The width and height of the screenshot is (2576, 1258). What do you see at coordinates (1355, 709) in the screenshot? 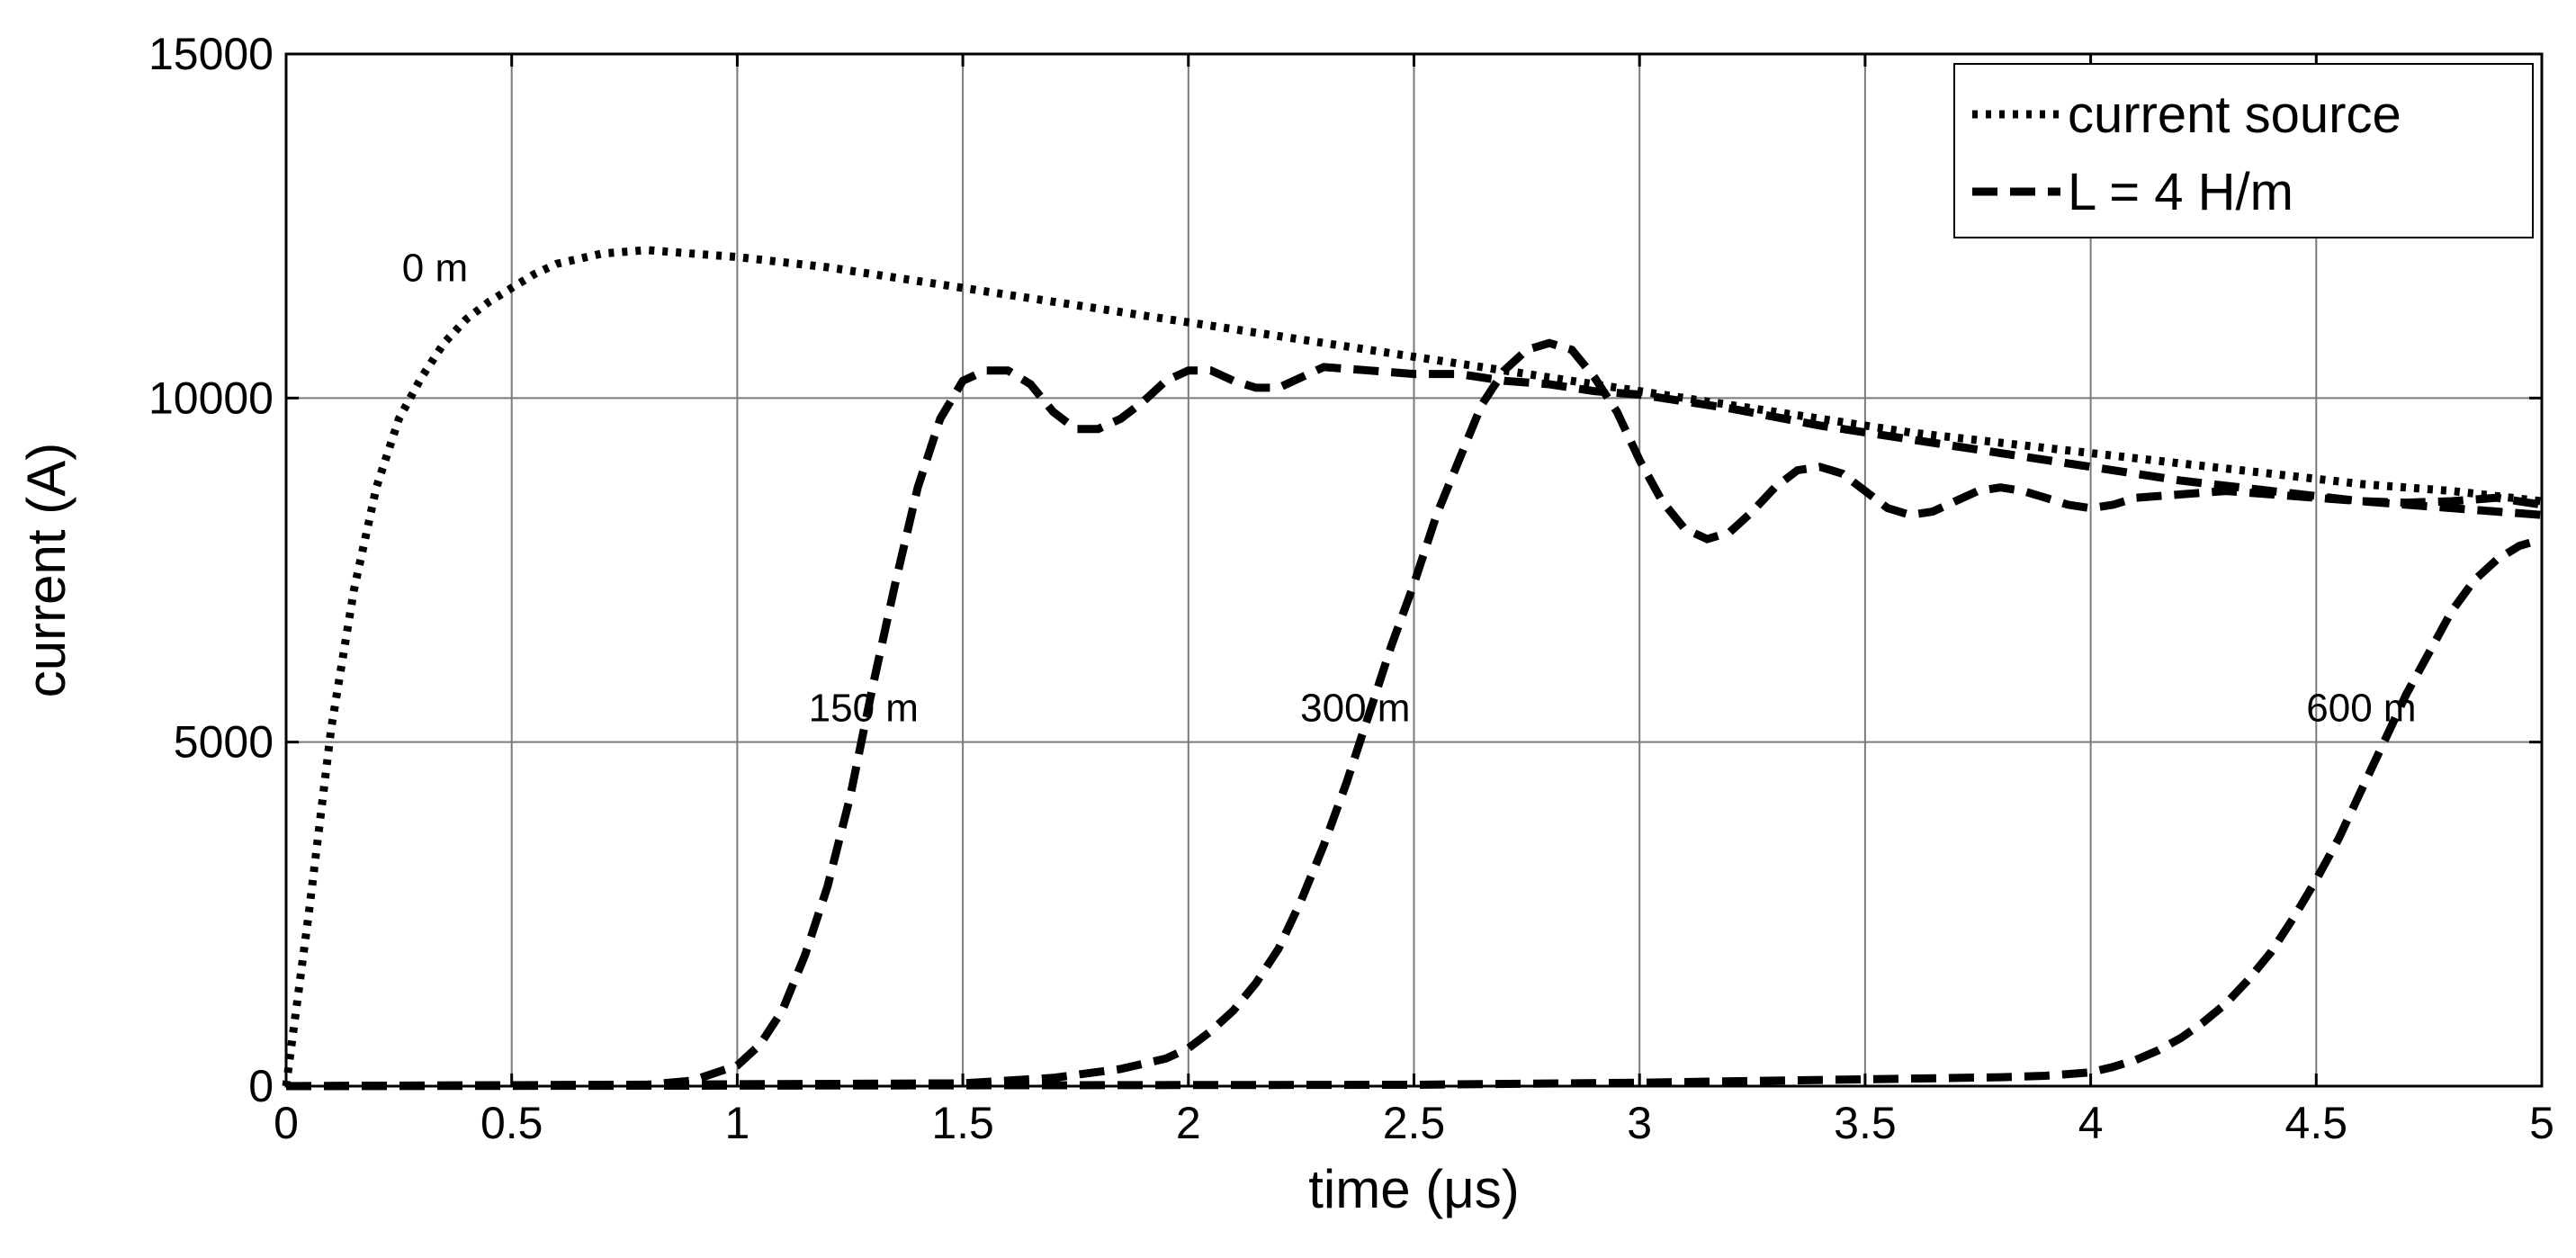
I see `annotation-300-m: 300 m` at bounding box center [1355, 709].